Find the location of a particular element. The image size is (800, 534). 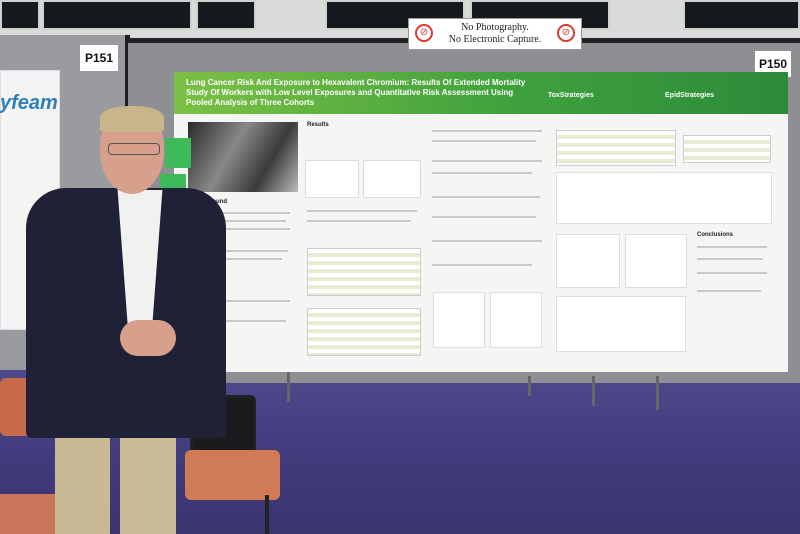

poster-logo: EpidStrategies is located at coordinates (690, 95).